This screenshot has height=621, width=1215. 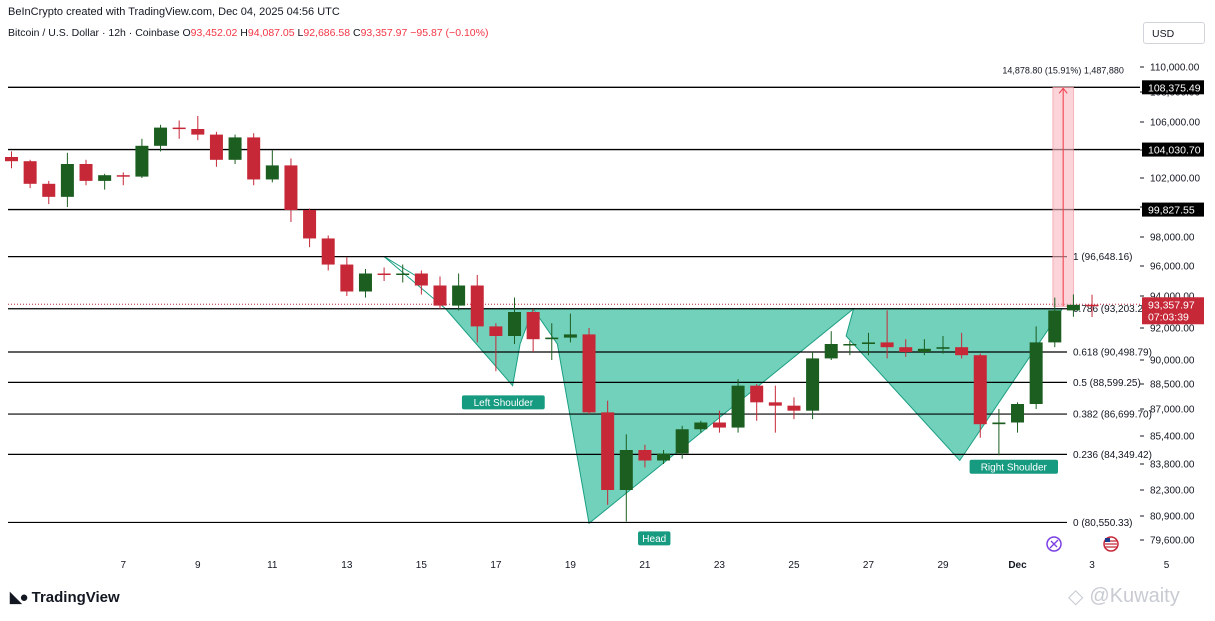 I want to click on fib-level-label: 1 (96,648.16), so click(x=1103, y=257).